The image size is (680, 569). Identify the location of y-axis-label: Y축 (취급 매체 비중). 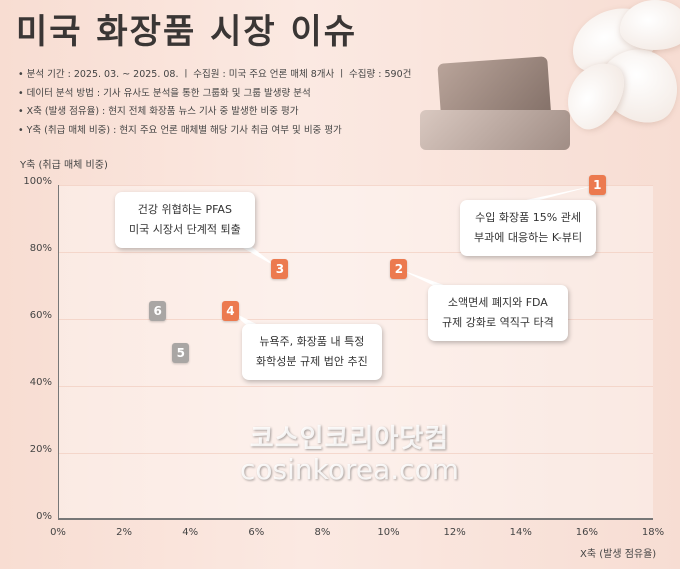
(64, 165).